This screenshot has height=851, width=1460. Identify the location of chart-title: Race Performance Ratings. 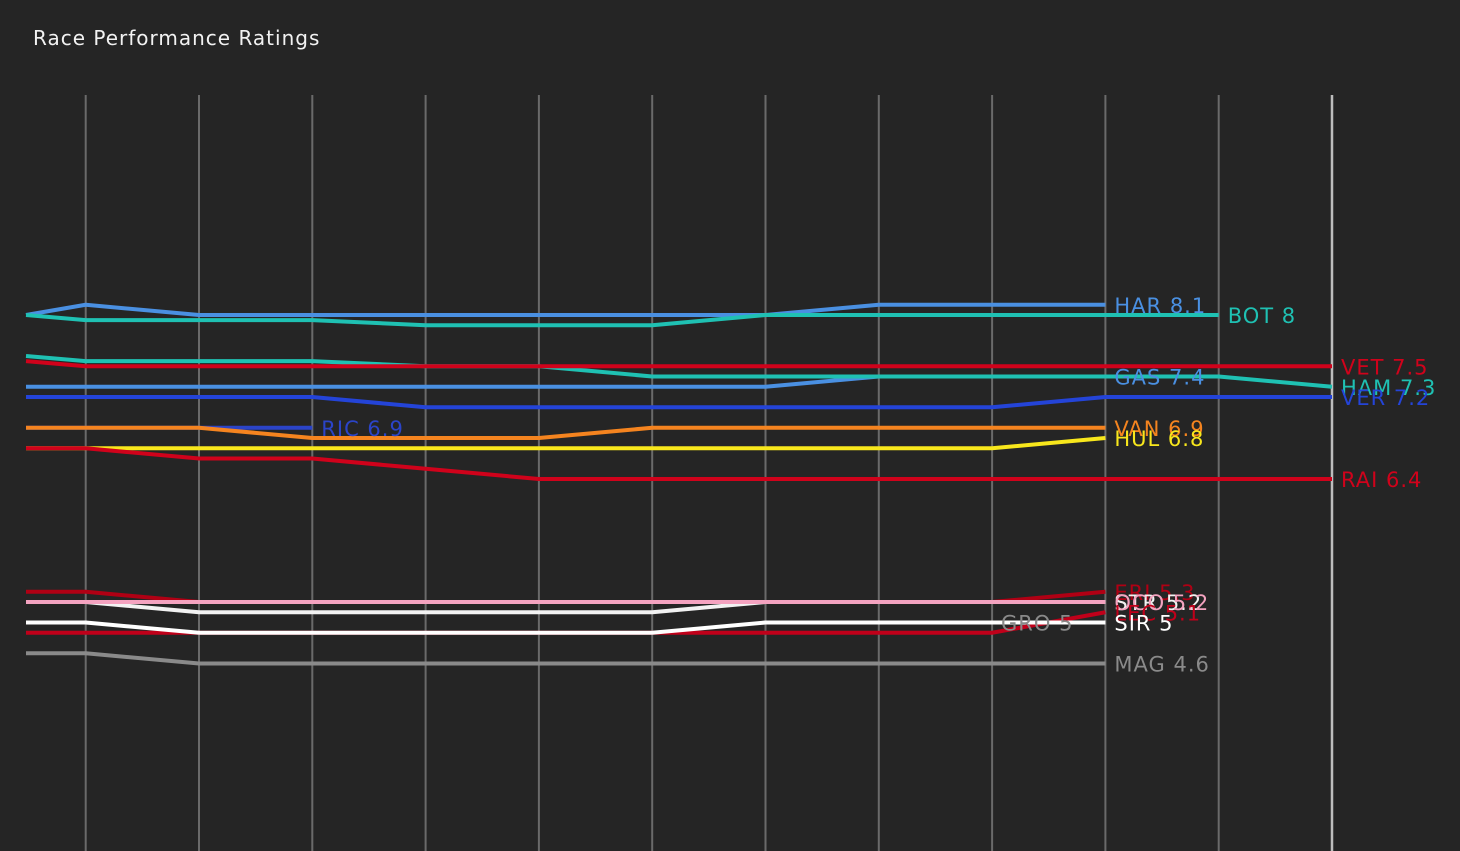
(177, 38).